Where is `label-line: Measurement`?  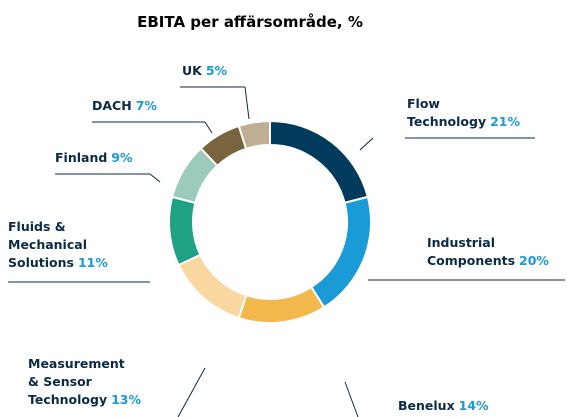 label-line: Measurement is located at coordinates (76, 363).